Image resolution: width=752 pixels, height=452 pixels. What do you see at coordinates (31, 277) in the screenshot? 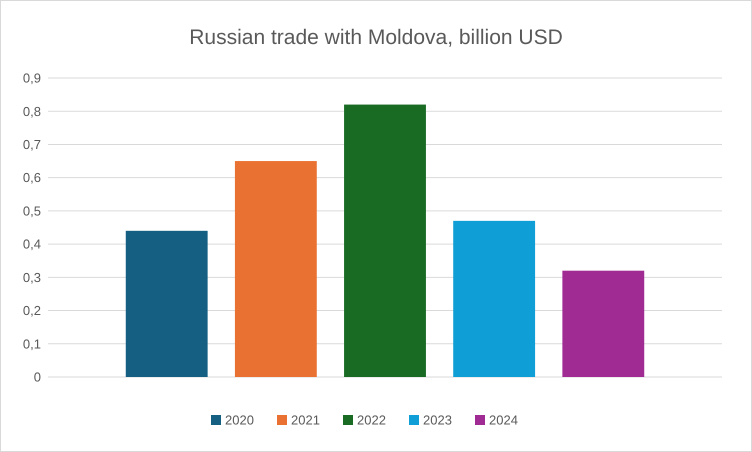
I see `y-tick-label: 0,3` at bounding box center [31, 277].